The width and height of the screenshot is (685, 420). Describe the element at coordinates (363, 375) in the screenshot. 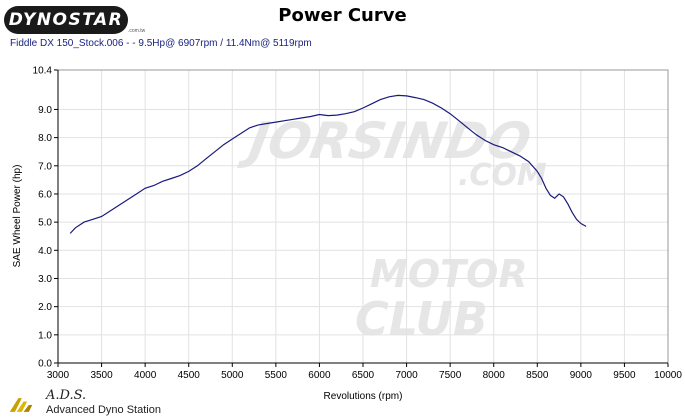

I see `x-tick-label: 6500` at that location.